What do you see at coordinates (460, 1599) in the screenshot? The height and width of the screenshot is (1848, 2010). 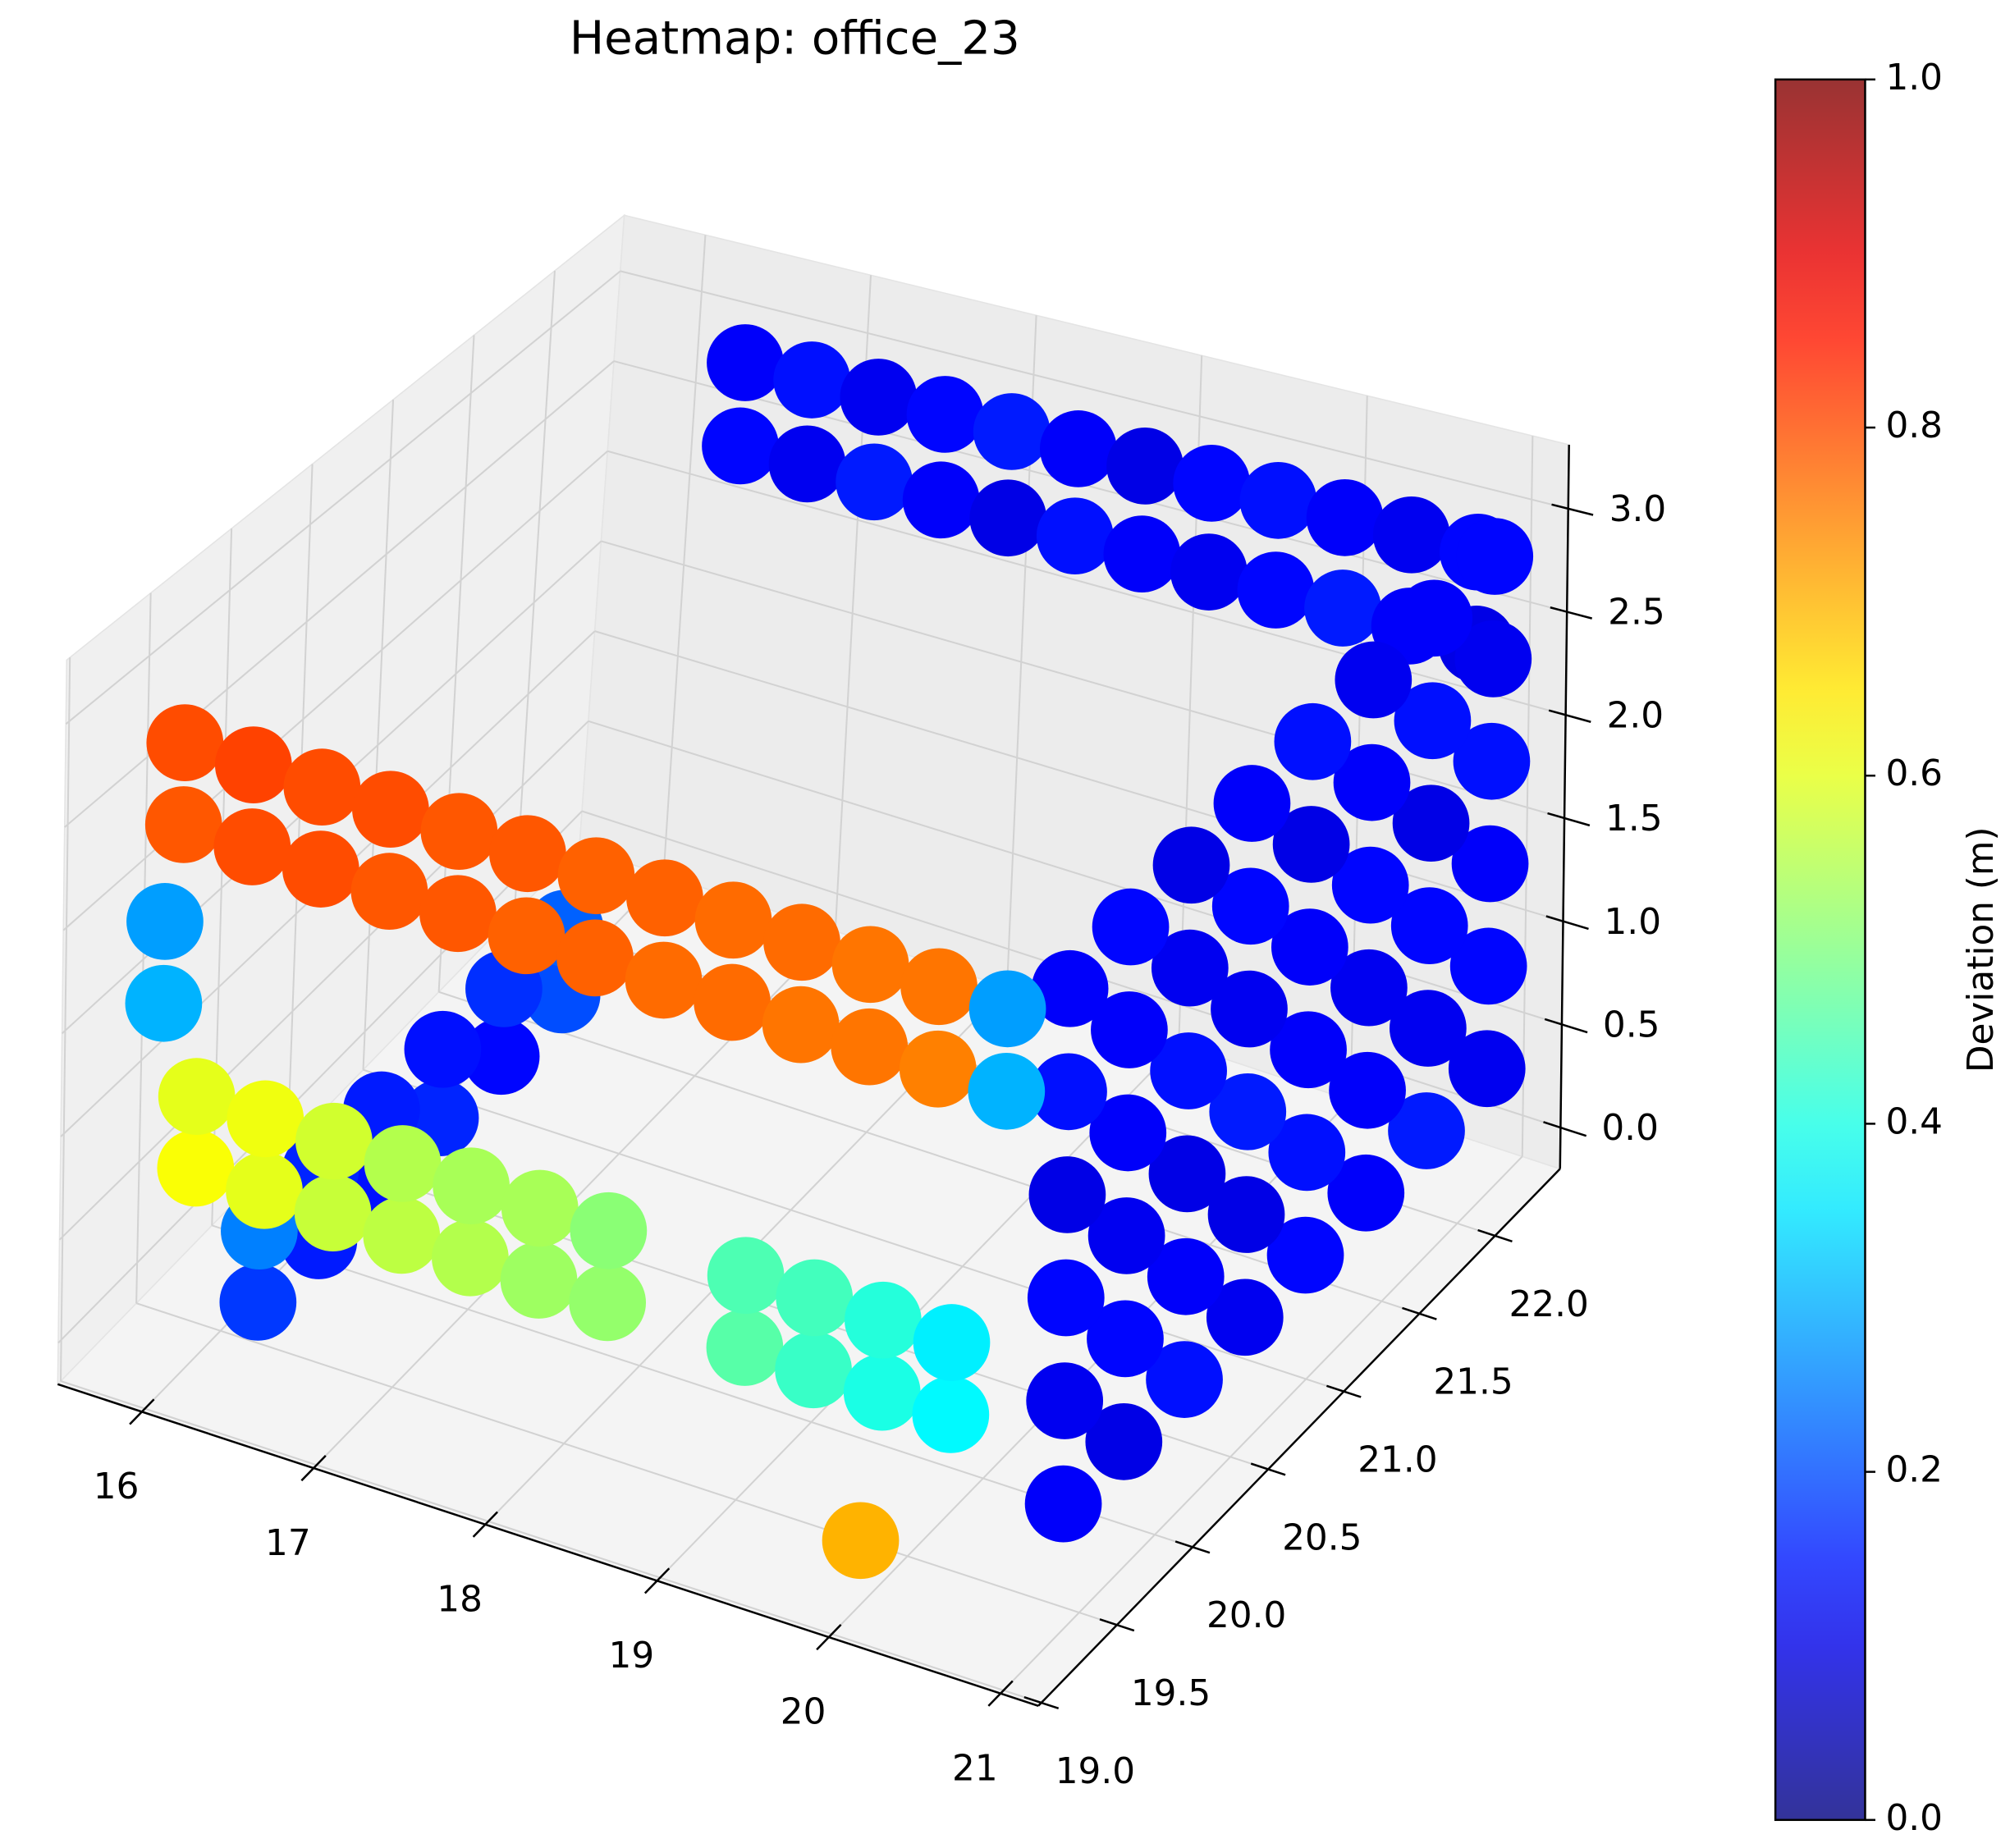 I see `x-tick-label: 18` at bounding box center [460, 1599].